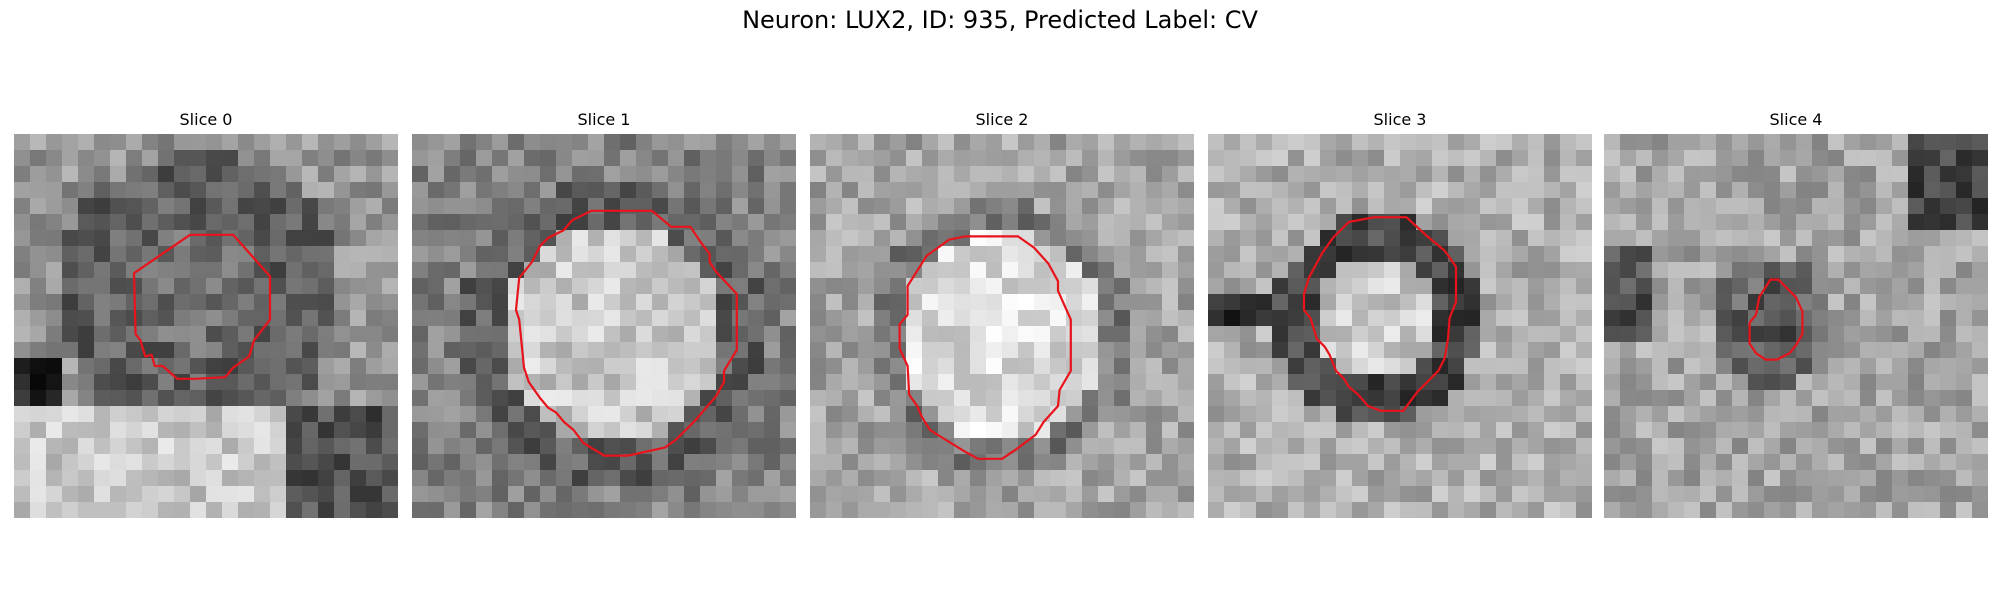 The image size is (2000, 600). I want to click on slice-title: Slice 1, so click(604, 119).